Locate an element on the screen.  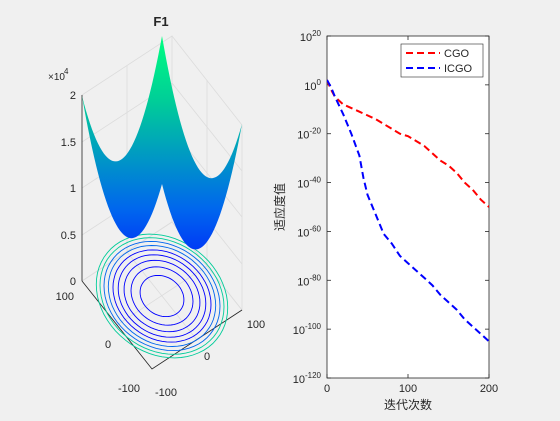
z-axis: ×10 4 2 1.5 1 0.5 0 is located at coordinates (62, 177).